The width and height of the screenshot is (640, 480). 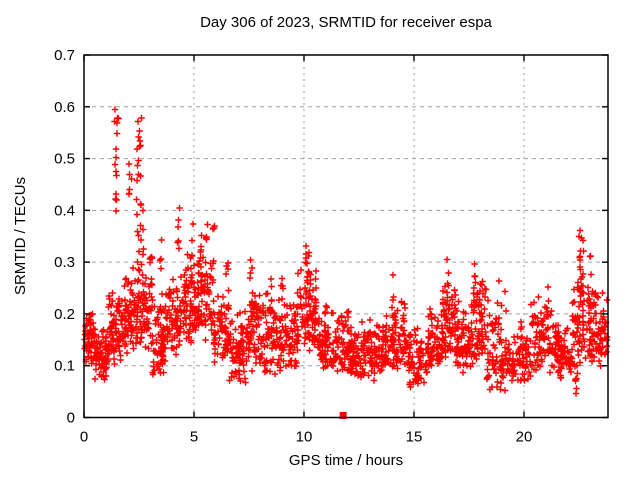 What do you see at coordinates (64, 55) in the screenshot?
I see `y-tick-label: 0.7` at bounding box center [64, 55].